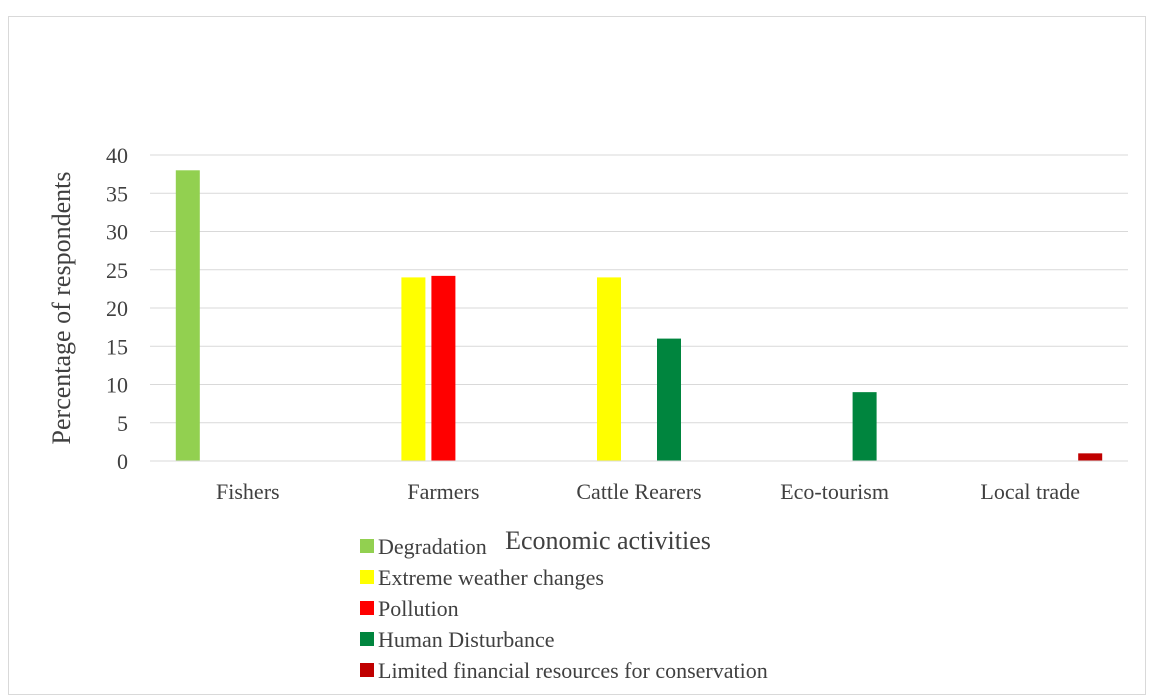 The height and width of the screenshot is (696, 1153). I want to click on bar-limited-financial-resources-for-conservation-local-trade, so click(1090, 457).